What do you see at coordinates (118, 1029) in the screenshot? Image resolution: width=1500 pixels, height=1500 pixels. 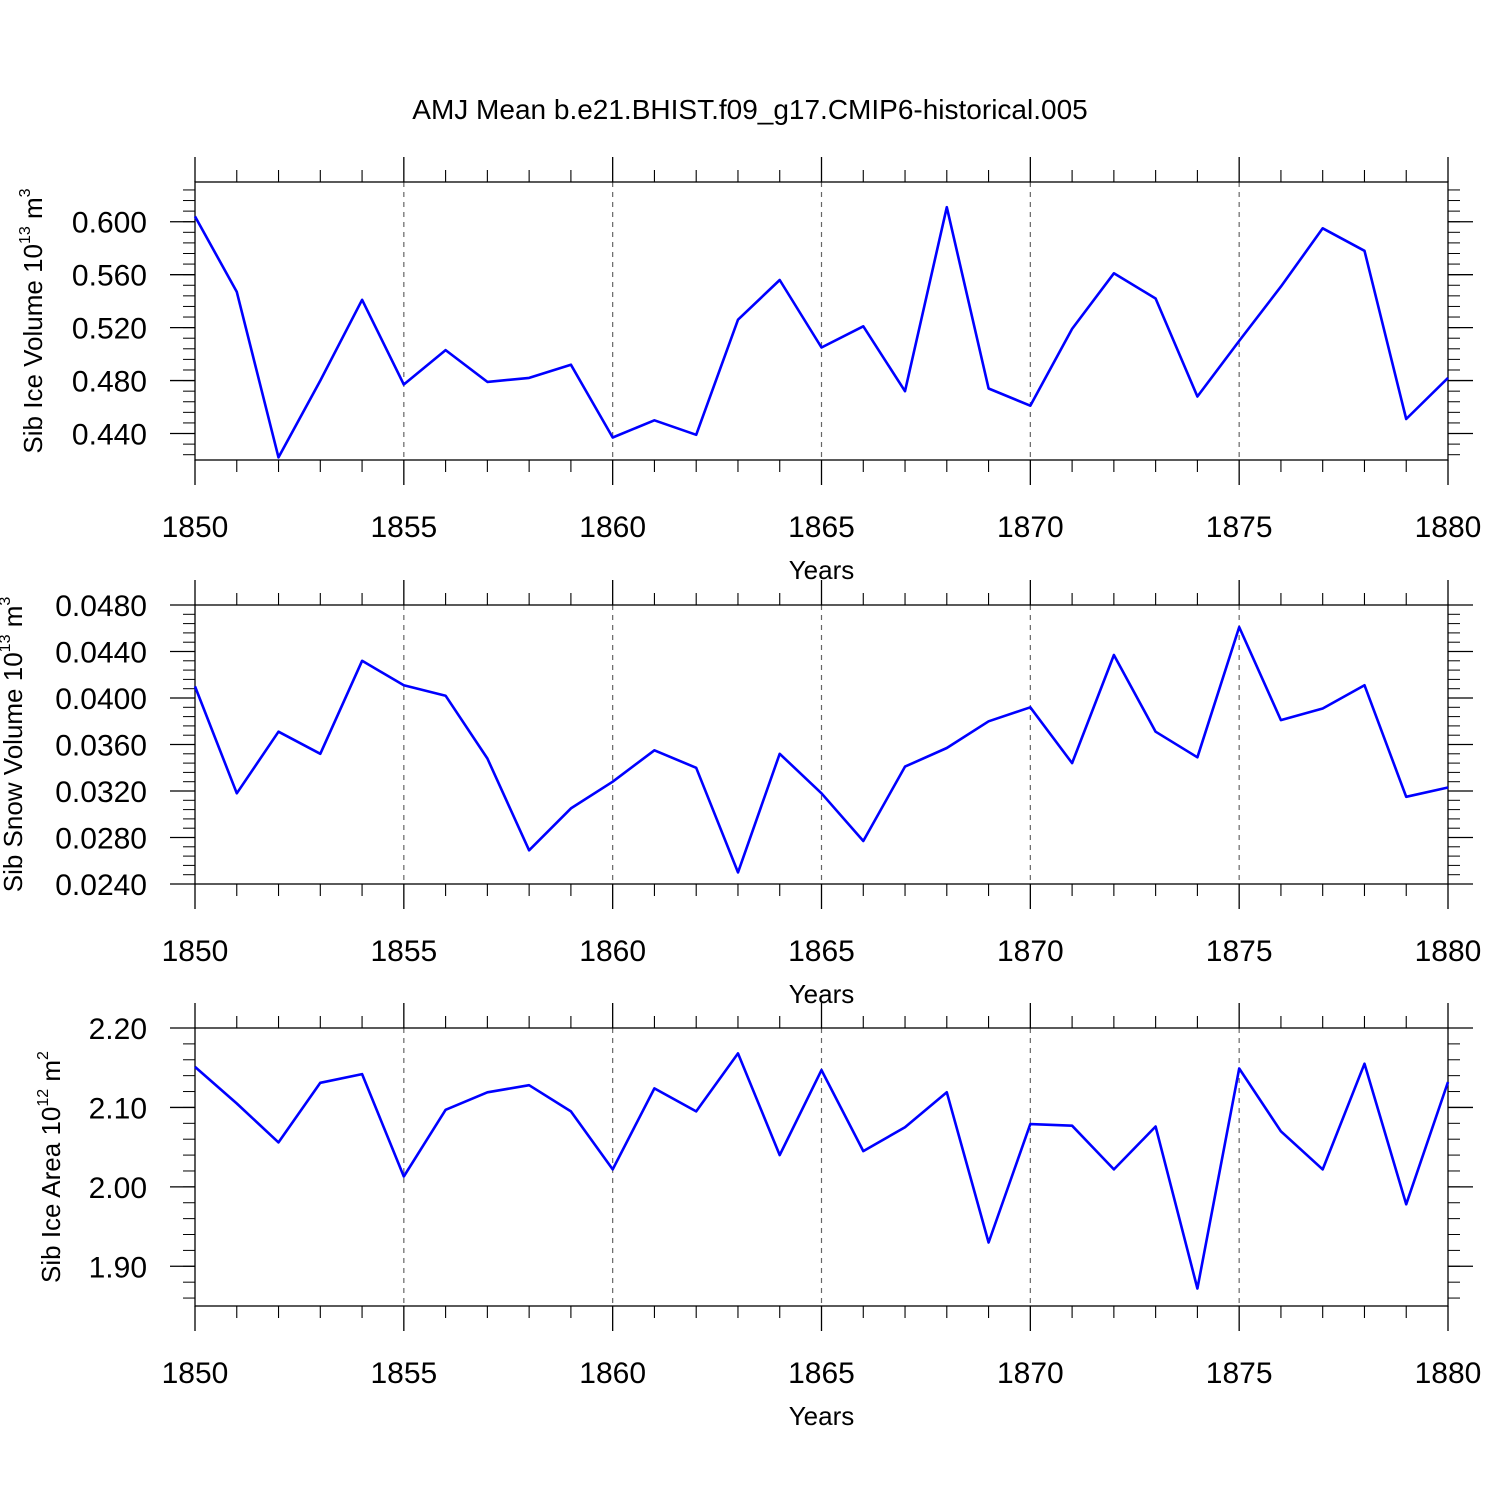 I see `y-tick-label: 2.20` at bounding box center [118, 1029].